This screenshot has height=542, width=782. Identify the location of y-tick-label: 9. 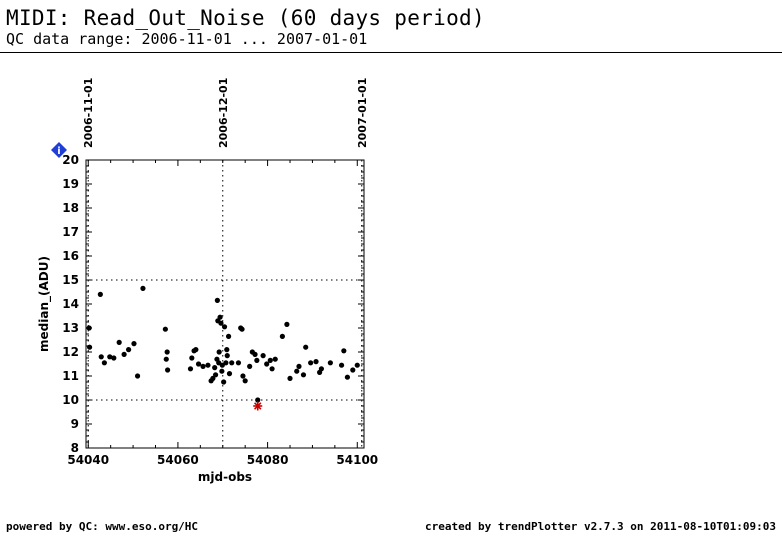
(75, 424).